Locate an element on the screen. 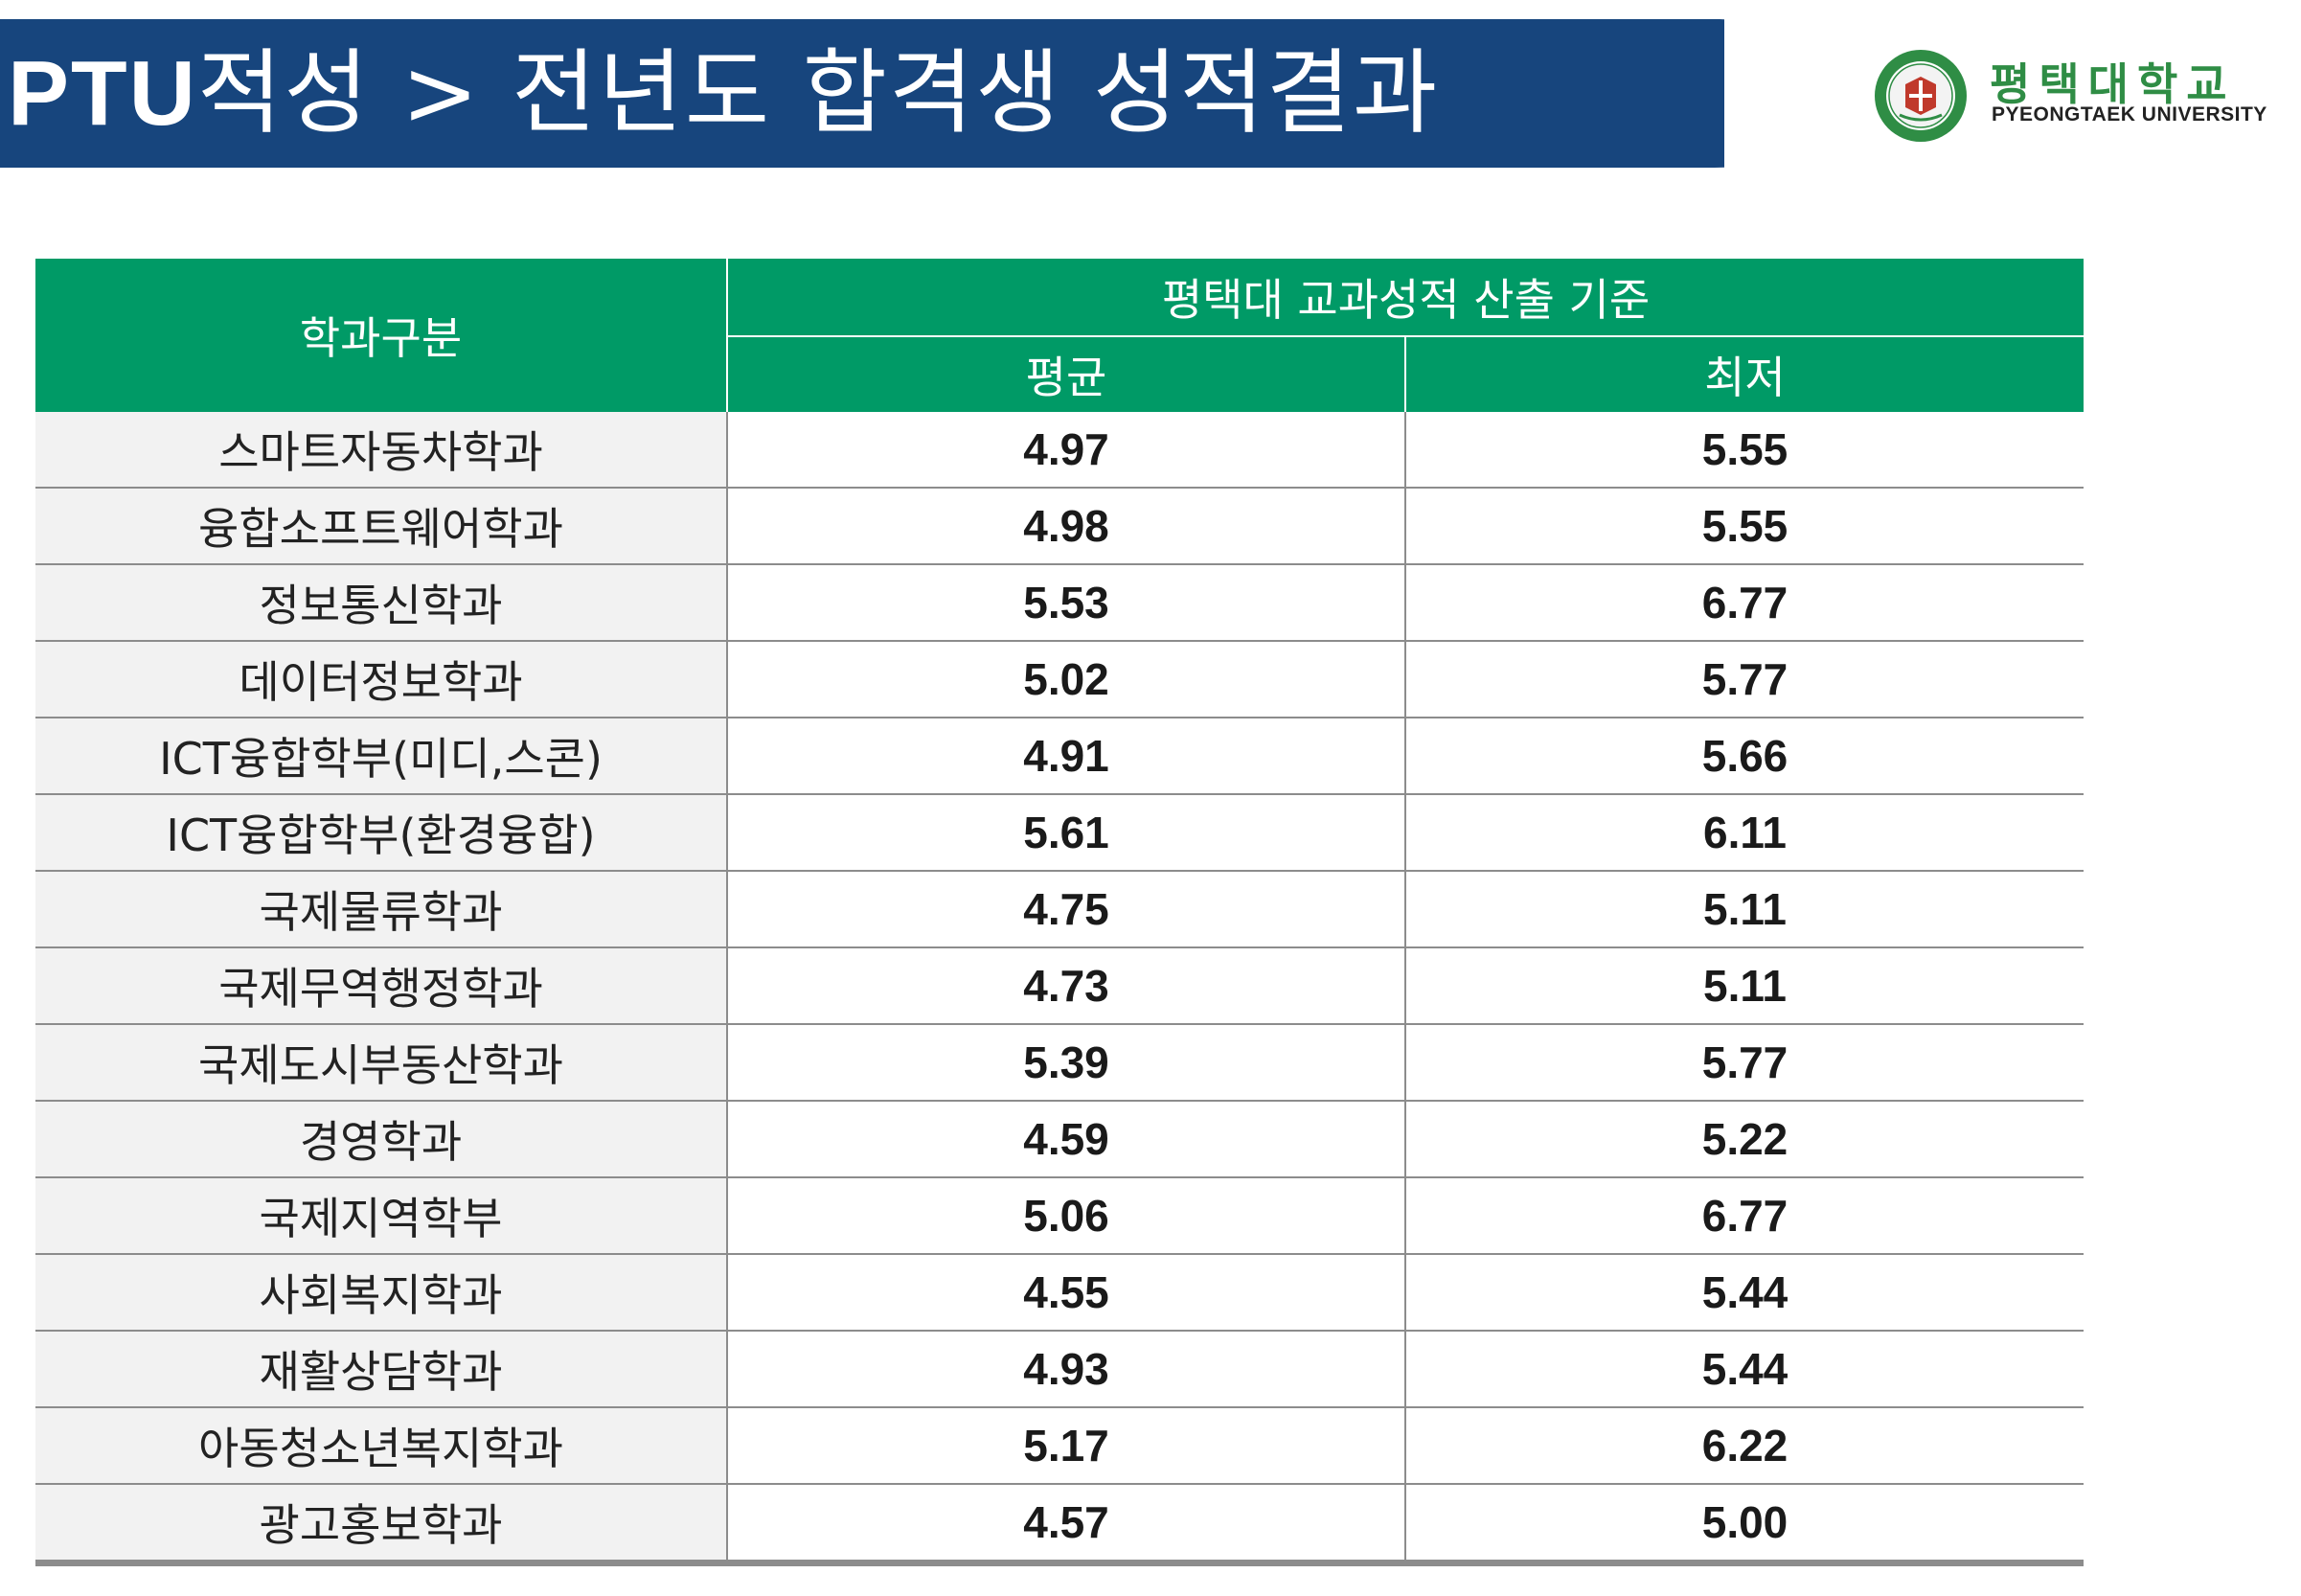  min-cell: 6.22 is located at coordinates (1745, 1446).